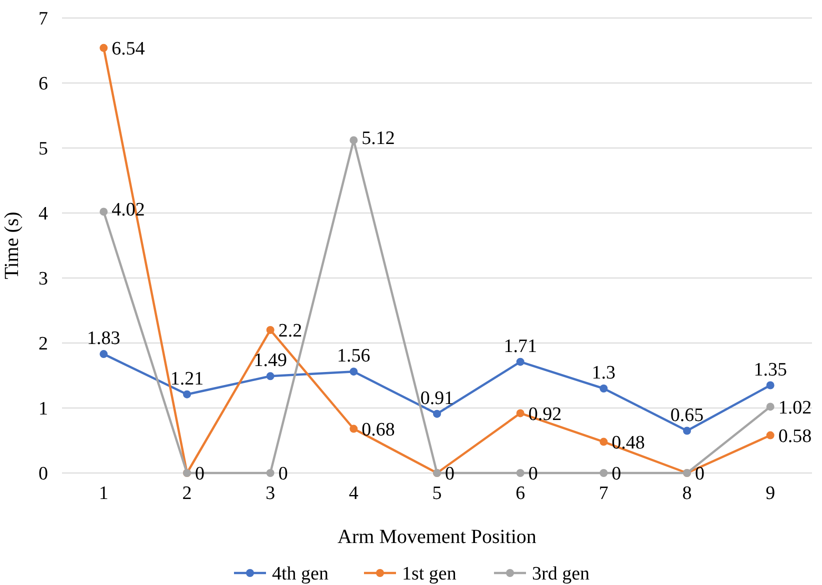  What do you see at coordinates (43, 474) in the screenshot?
I see `y-tick-label: 0` at bounding box center [43, 474].